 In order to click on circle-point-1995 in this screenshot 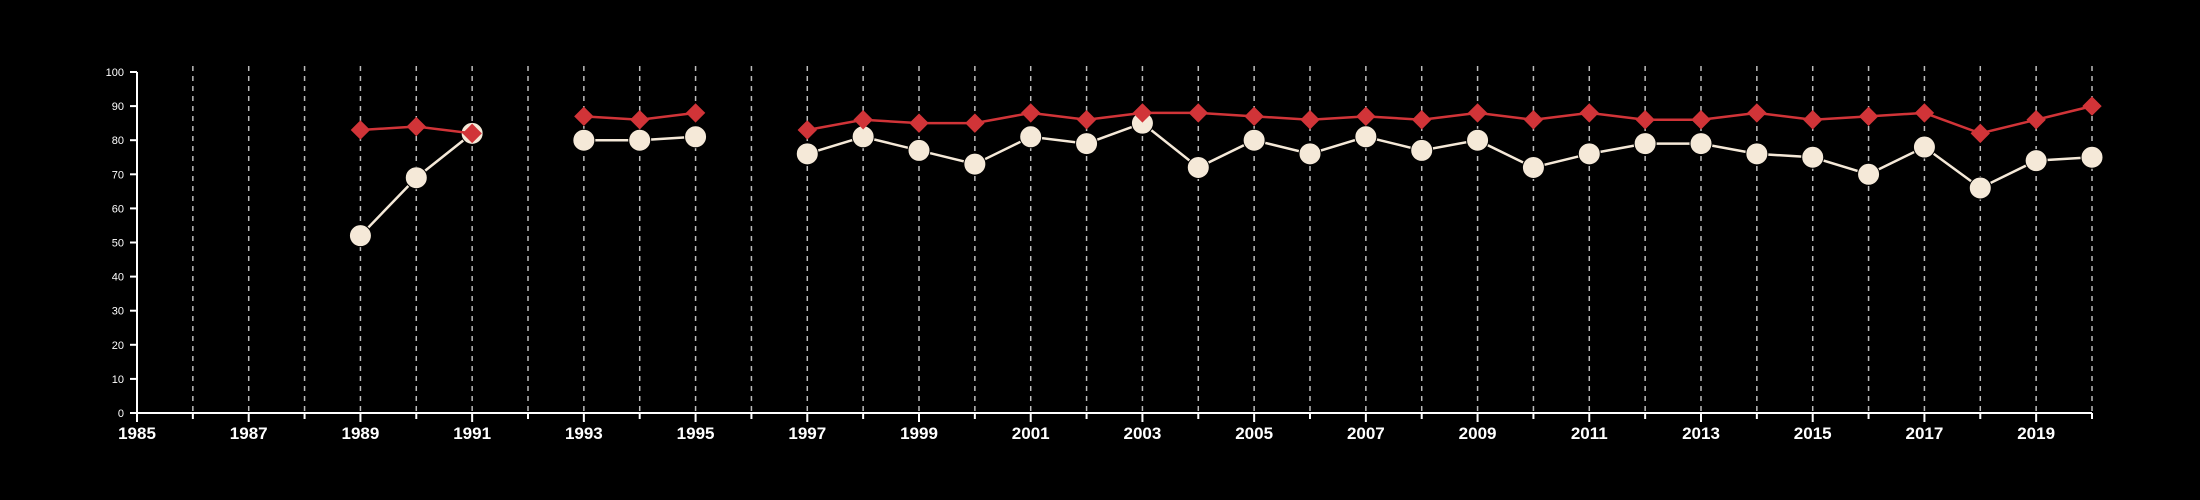, I will do `click(696, 137)`.